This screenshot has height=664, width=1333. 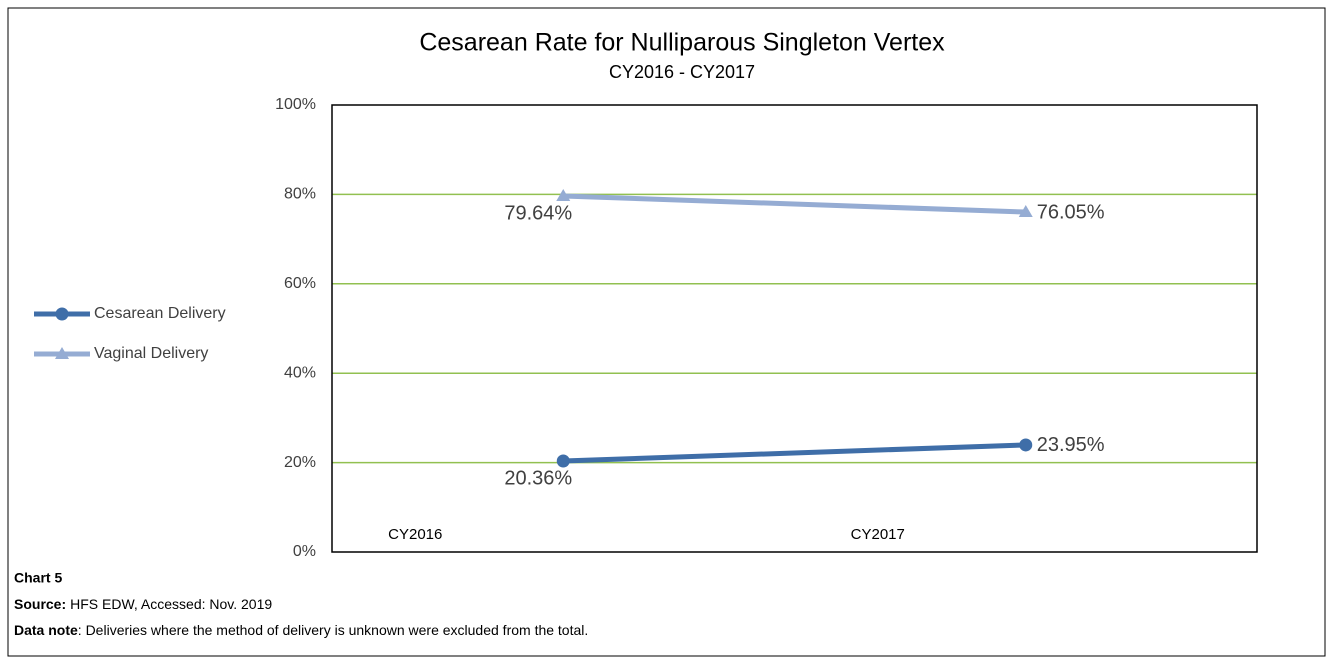 What do you see at coordinates (40, 604) in the screenshot?
I see `source-label: Source:` at bounding box center [40, 604].